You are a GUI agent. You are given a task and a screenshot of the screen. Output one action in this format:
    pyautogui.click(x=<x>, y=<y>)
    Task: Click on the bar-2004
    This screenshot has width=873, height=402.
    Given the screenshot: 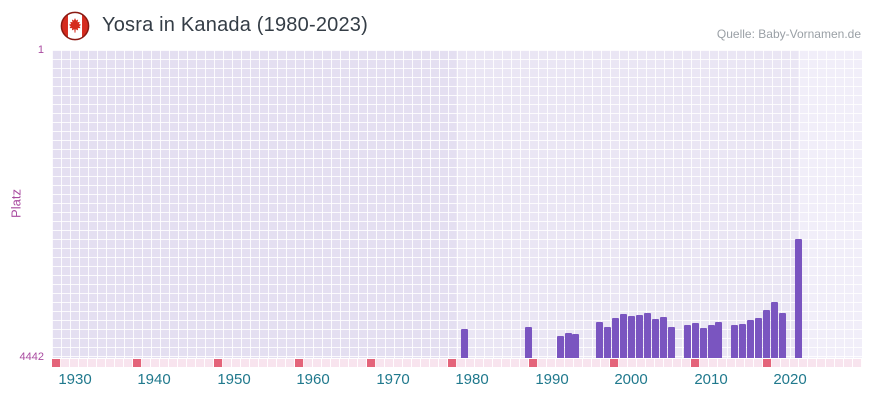 What is the action you would take?
    pyautogui.click(x=663, y=337)
    